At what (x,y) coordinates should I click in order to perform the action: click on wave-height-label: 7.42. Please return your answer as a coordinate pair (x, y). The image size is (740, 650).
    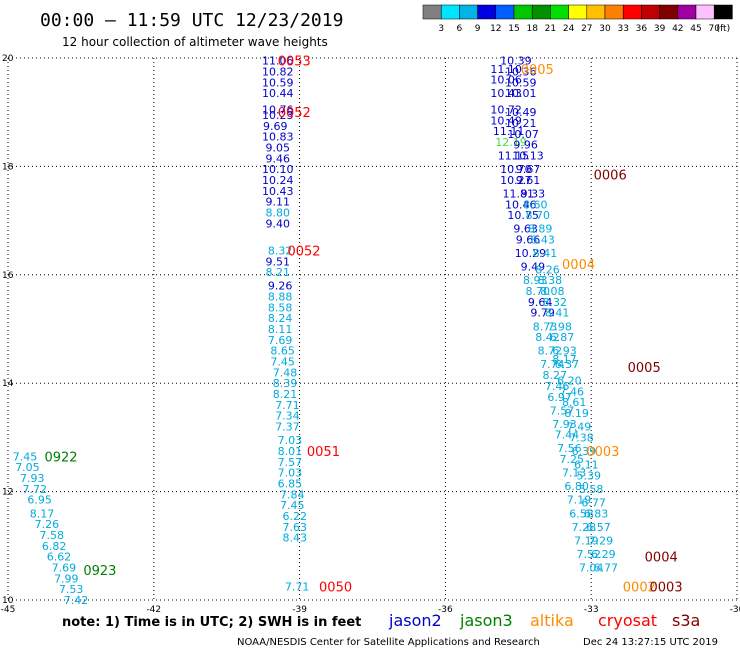
    Looking at the image, I should click on (76, 600).